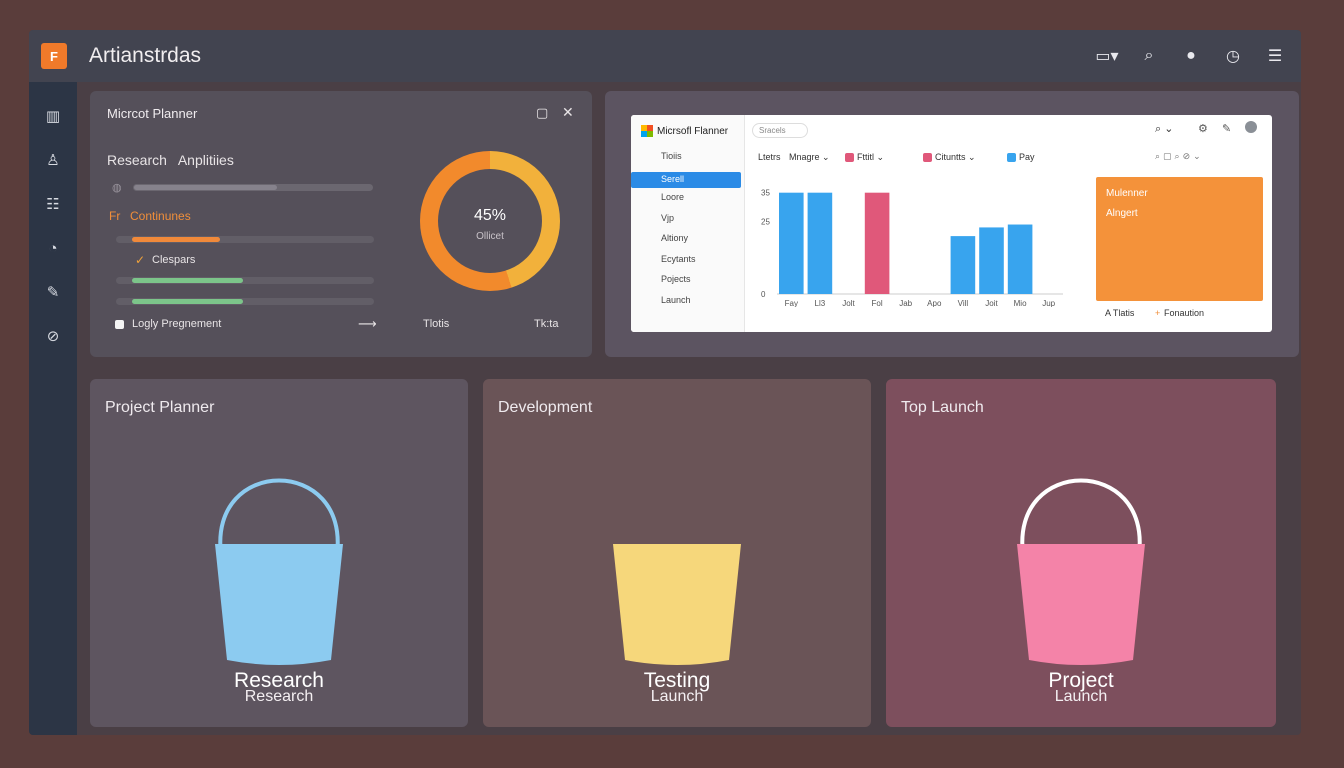 This screenshot has height=768, width=1344. I want to click on bucket-label: Research, so click(279, 680).